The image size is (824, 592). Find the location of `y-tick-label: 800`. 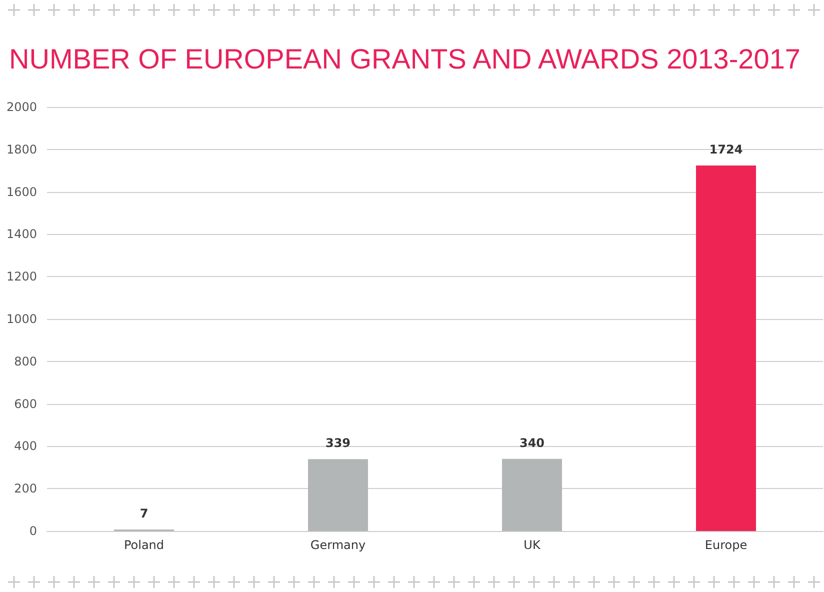

y-tick-label: 800 is located at coordinates (25, 361).